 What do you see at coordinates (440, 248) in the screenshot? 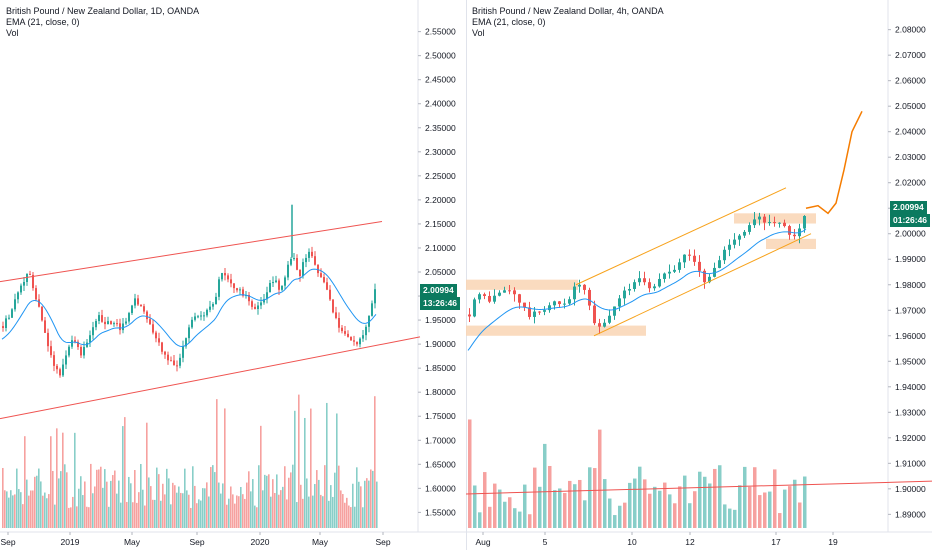
I see `left-y-tick-label: 2.10000` at bounding box center [440, 248].